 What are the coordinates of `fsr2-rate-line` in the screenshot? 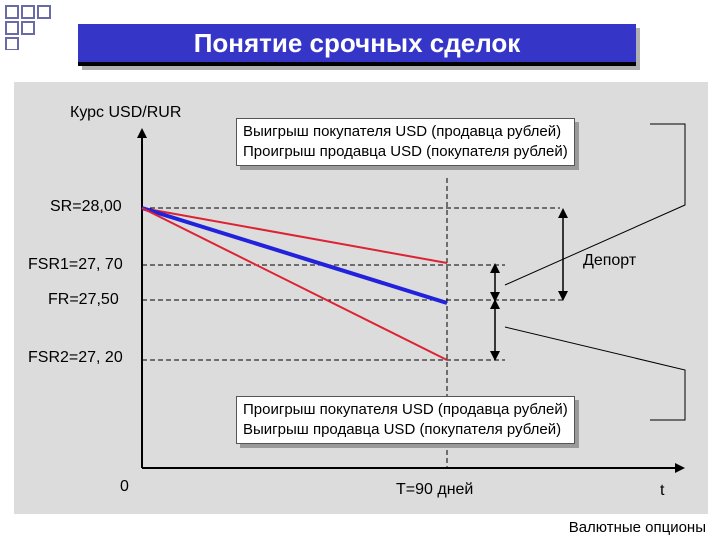 It's located at (294, 284).